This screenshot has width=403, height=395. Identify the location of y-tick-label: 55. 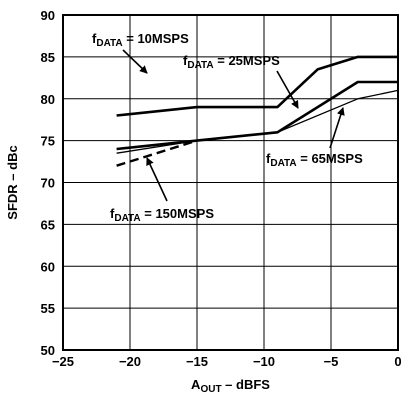
(48, 308).